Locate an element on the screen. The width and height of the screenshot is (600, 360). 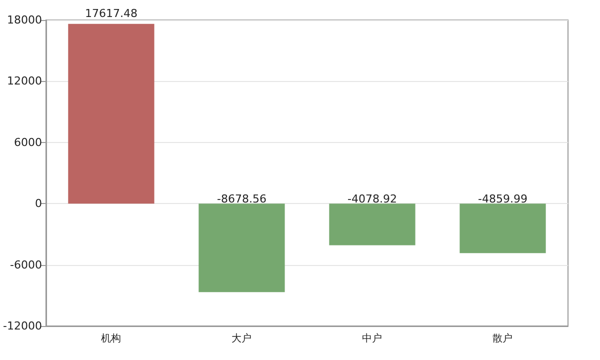
y-tick-label: -12000 is located at coordinates (22, 326).